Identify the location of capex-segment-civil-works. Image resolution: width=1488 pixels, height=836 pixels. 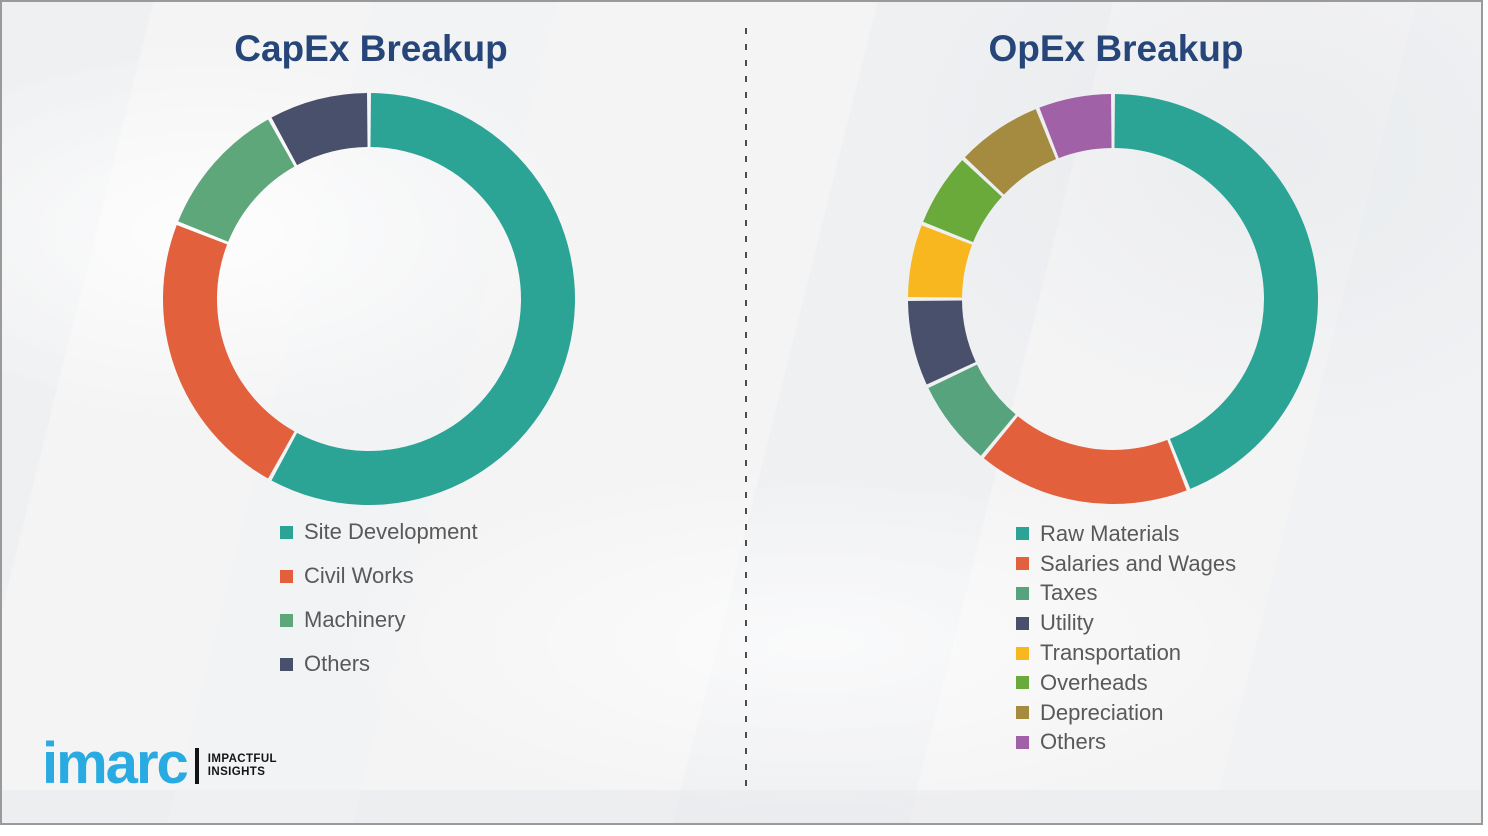
(229, 352).